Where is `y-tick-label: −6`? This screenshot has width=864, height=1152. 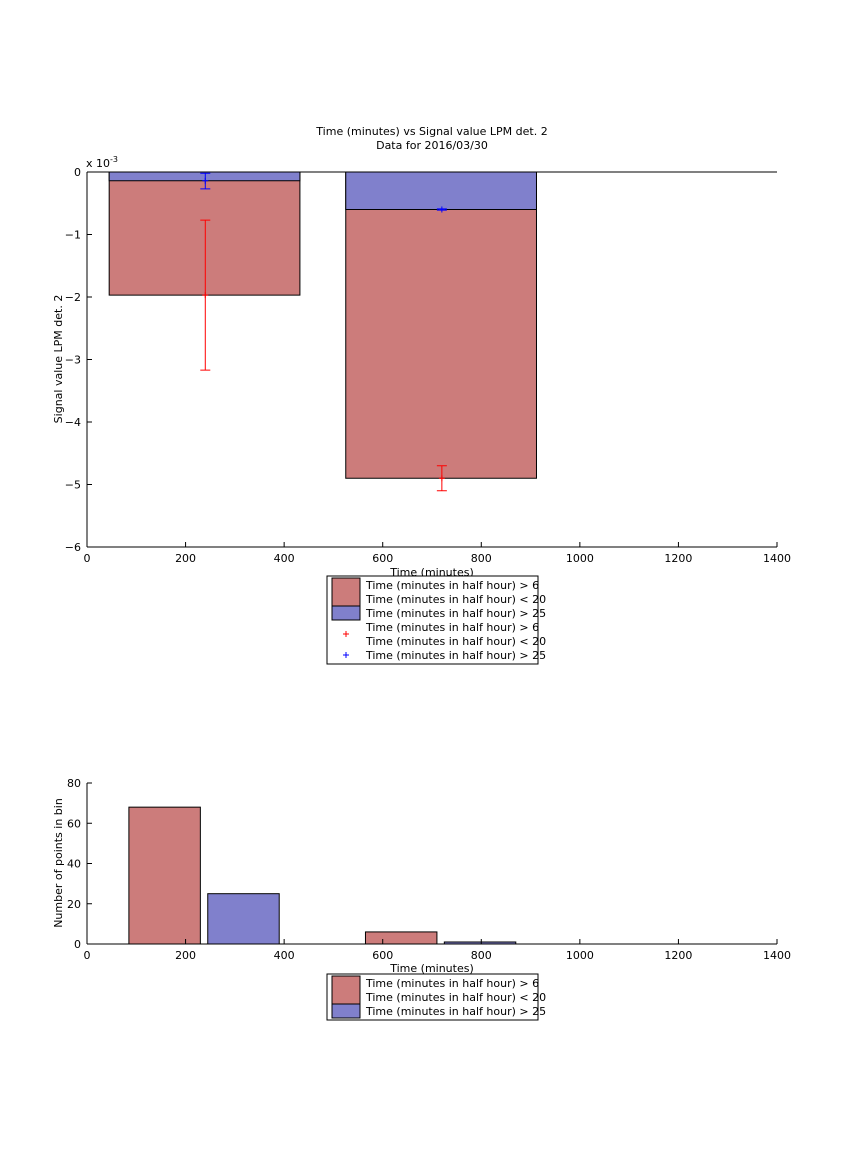 y-tick-label: −6 is located at coordinates (73, 547).